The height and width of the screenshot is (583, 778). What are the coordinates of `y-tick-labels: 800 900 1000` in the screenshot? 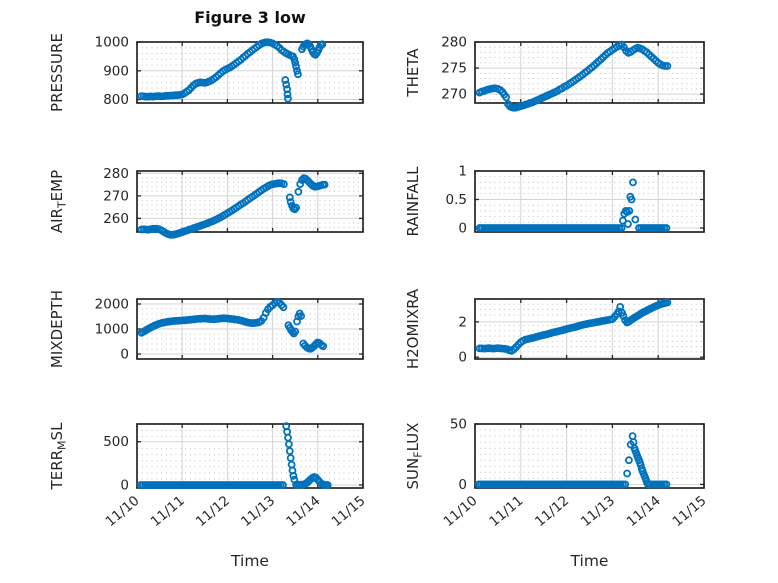 It's located at (112, 72).